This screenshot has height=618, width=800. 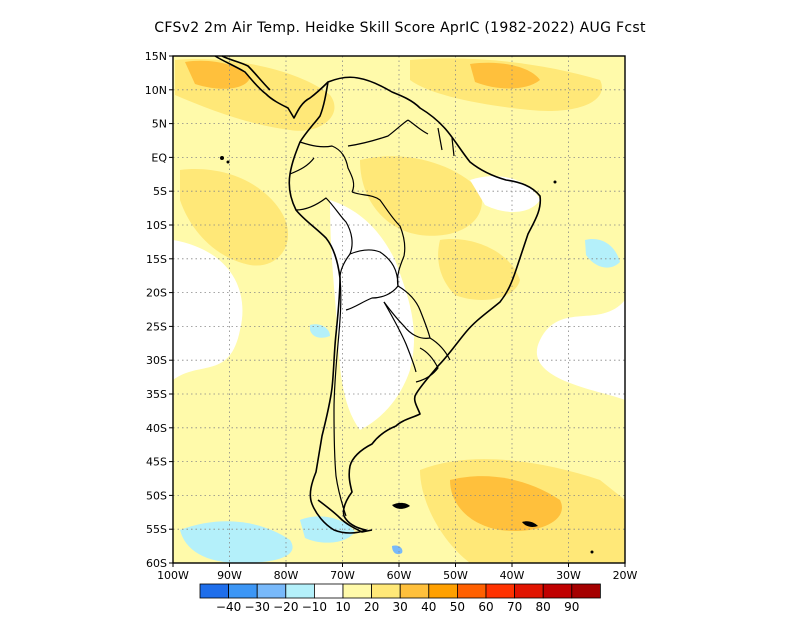 What do you see at coordinates (568, 575) in the screenshot?
I see `lon-tick-label: 30W` at bounding box center [568, 575].